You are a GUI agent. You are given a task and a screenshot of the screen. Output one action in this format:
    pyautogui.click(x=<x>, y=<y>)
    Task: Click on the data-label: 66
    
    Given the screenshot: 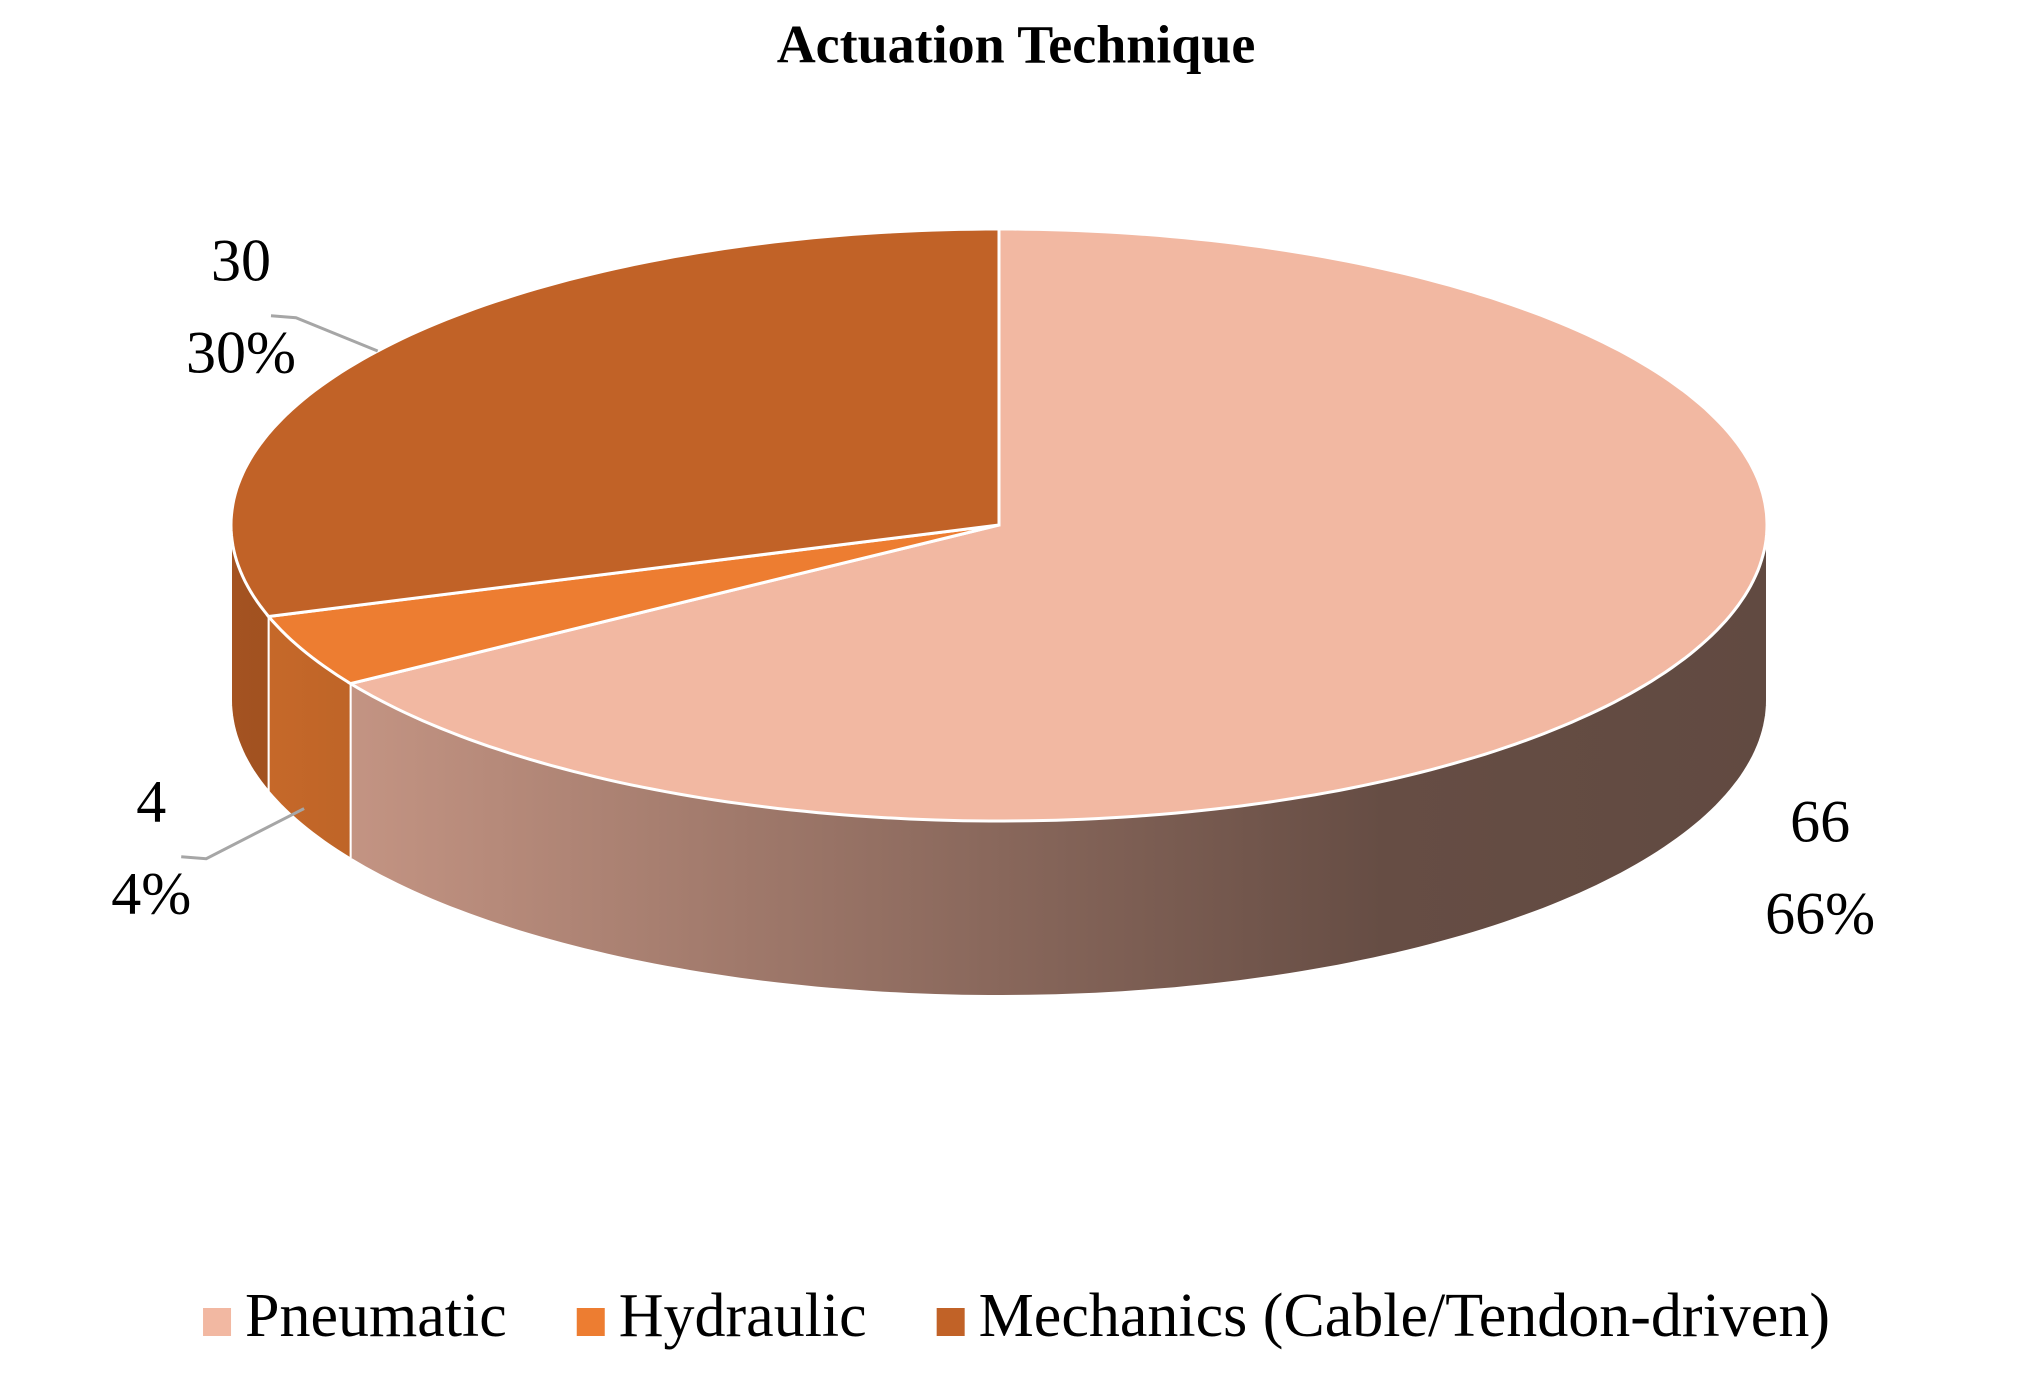 What is the action you would take?
    pyautogui.click(x=1820, y=822)
    